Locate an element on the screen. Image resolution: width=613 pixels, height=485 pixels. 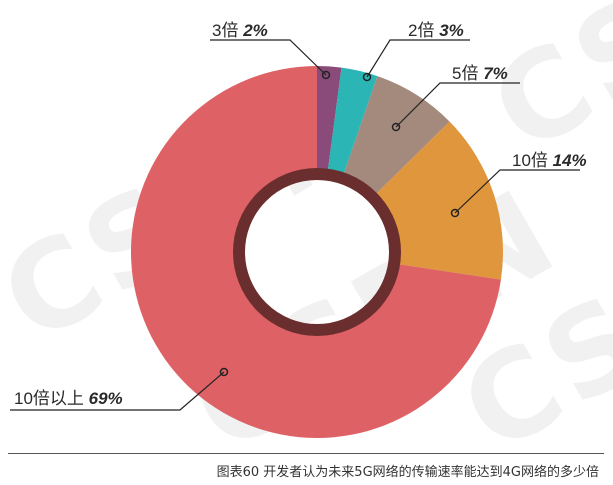
slice-label-2: 2倍 3% is located at coordinates (436, 30).